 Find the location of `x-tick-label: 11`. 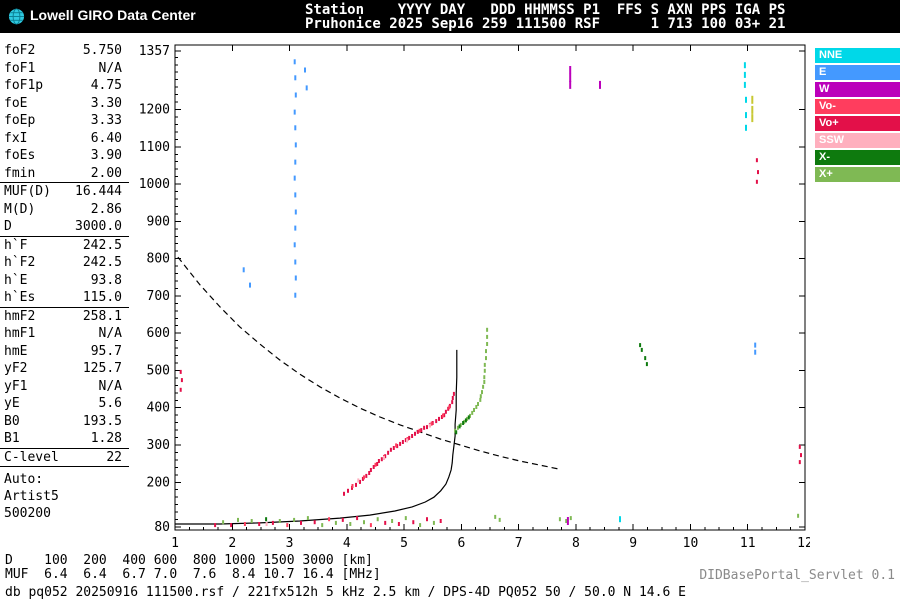

x-tick-label: 11 is located at coordinates (748, 543).